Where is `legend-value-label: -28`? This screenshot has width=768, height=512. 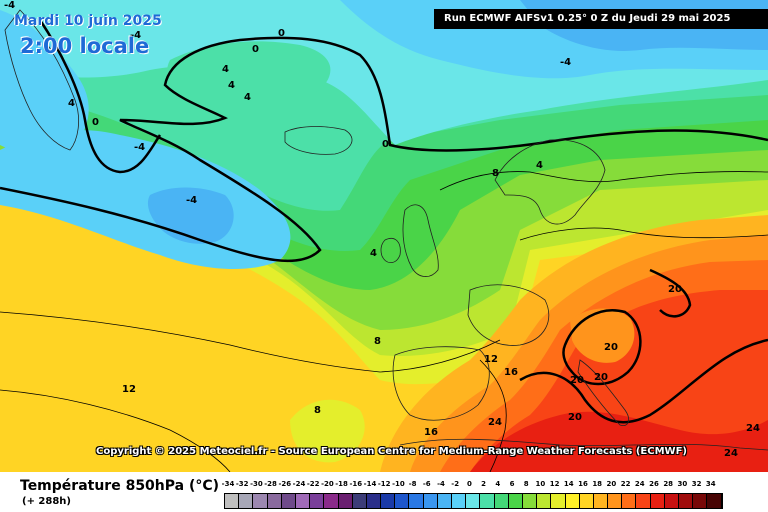
legend-value-label: -28 is located at coordinates (270, 484).